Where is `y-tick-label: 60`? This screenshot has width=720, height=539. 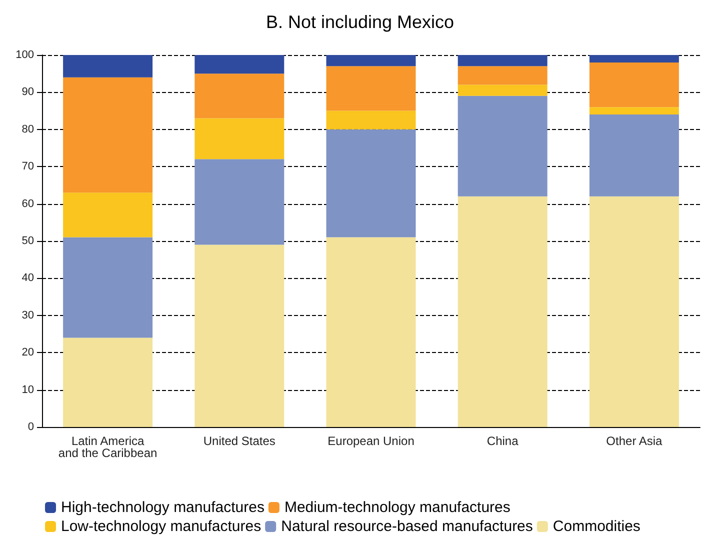 y-tick-label: 60 is located at coordinates (28, 204).